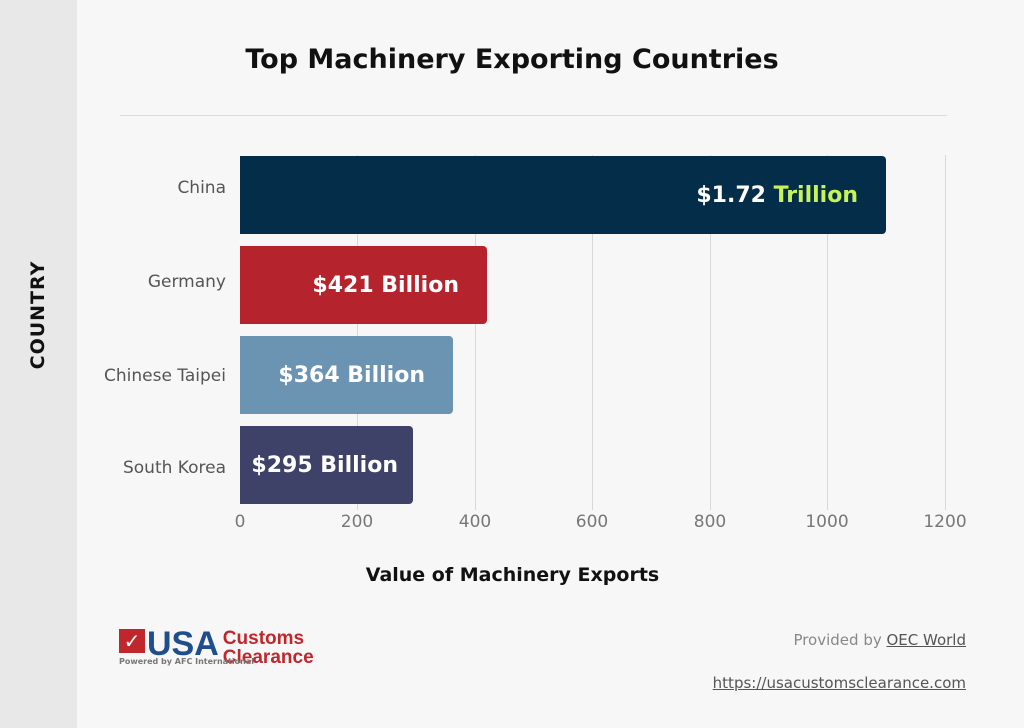  I want to click on logo-clearance: Clearance, so click(268, 657).